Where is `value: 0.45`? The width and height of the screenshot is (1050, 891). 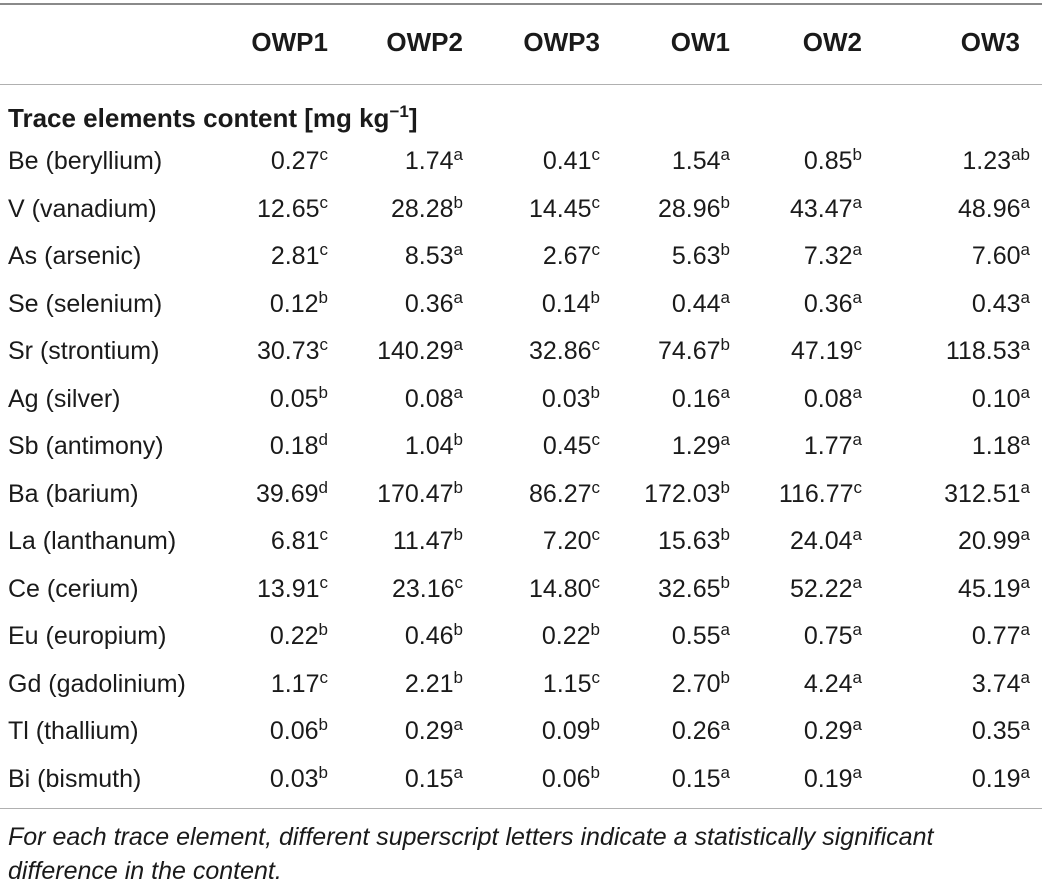
value: 0.45 is located at coordinates (567, 446).